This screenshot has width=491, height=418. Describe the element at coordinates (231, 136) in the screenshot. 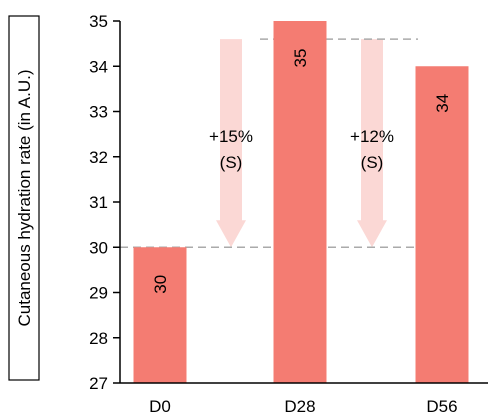

I see `annotation-percent: +15%` at that location.